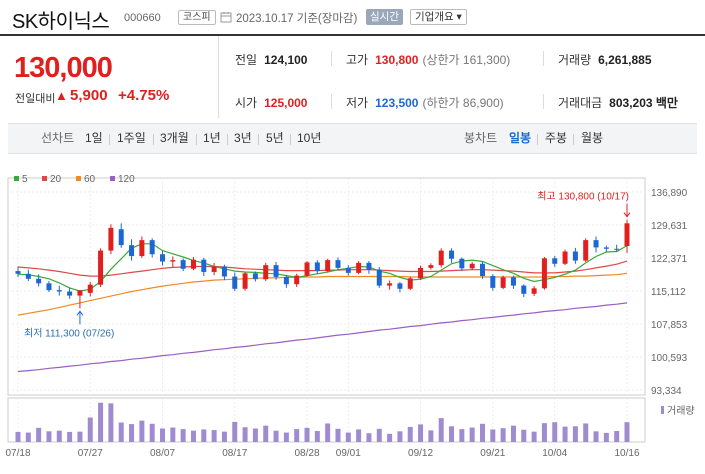  What do you see at coordinates (80, 317) in the screenshot?
I see `low-arrow-icon` at bounding box center [80, 317].